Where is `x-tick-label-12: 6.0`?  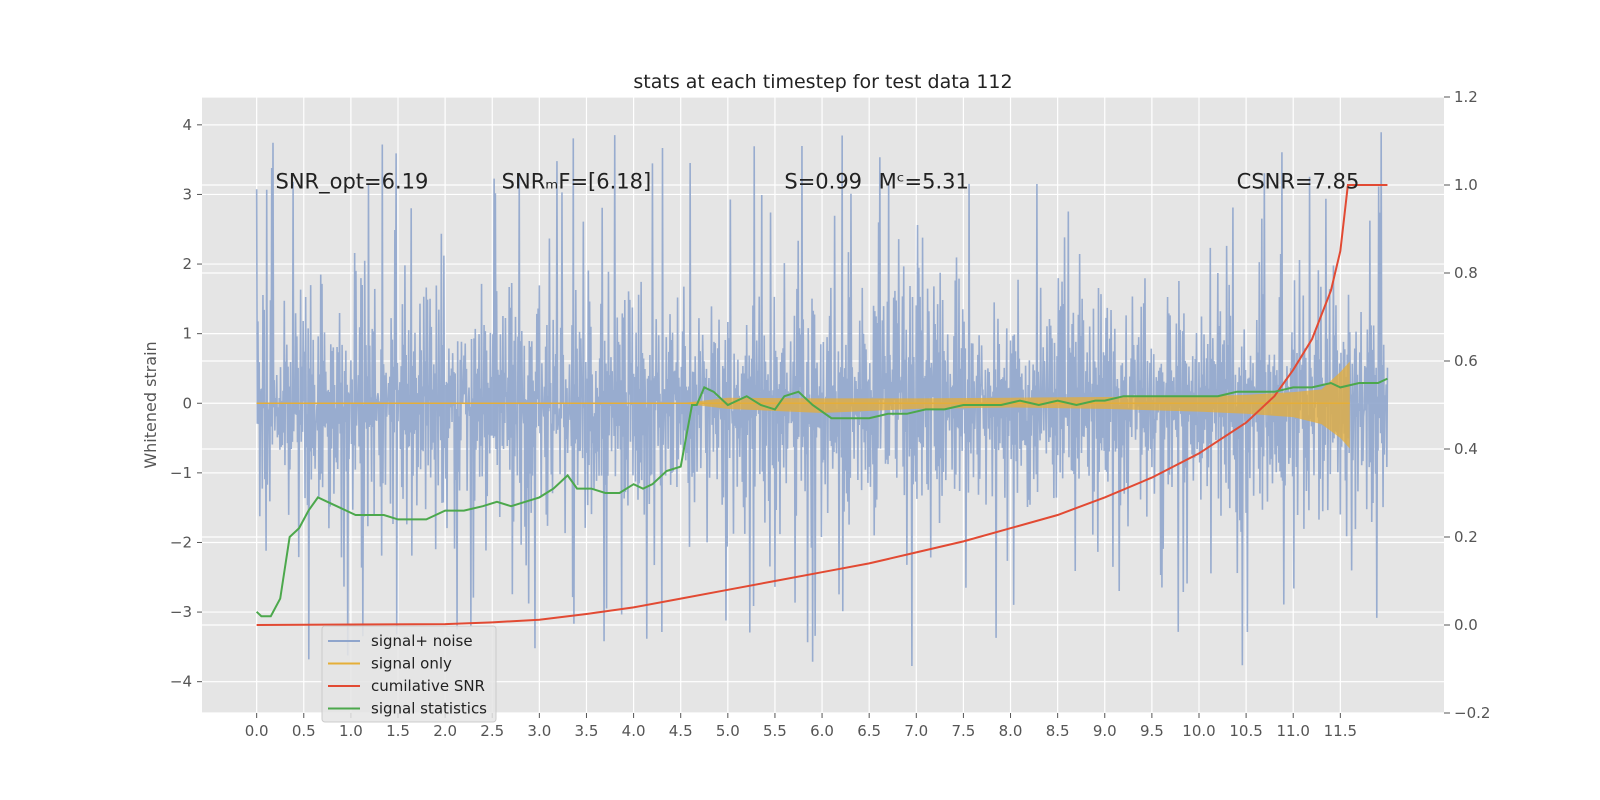 x-tick-label-12: 6.0 is located at coordinates (822, 731).